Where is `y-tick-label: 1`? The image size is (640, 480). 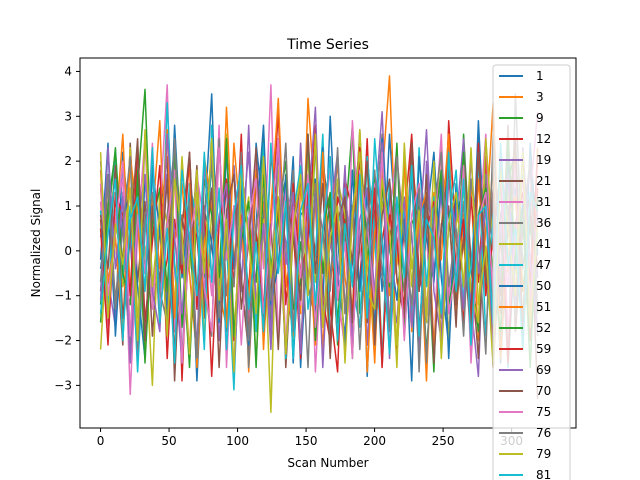
y-tick-label: 1 is located at coordinates (68, 206).